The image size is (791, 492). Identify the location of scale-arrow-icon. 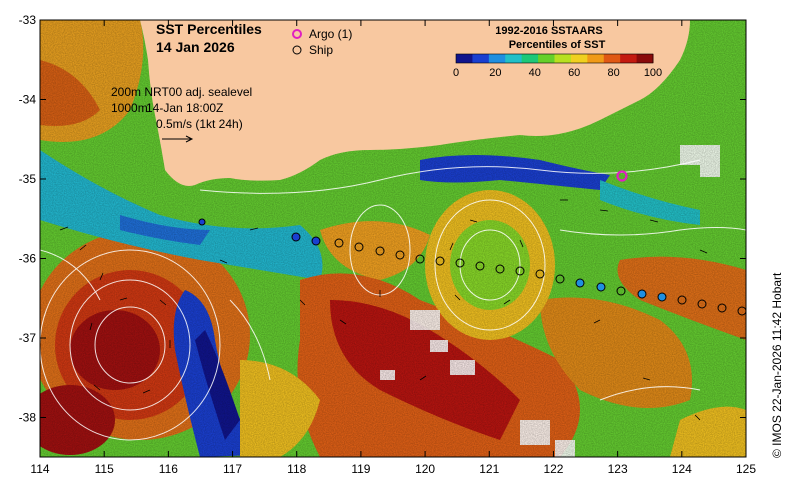
(178, 139).